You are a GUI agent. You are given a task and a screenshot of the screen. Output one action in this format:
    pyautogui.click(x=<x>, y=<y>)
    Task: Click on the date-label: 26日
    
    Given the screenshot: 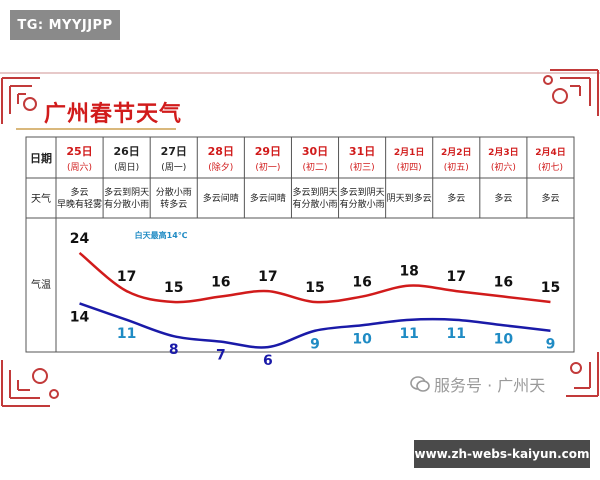 What is the action you would take?
    pyautogui.click(x=126, y=151)
    